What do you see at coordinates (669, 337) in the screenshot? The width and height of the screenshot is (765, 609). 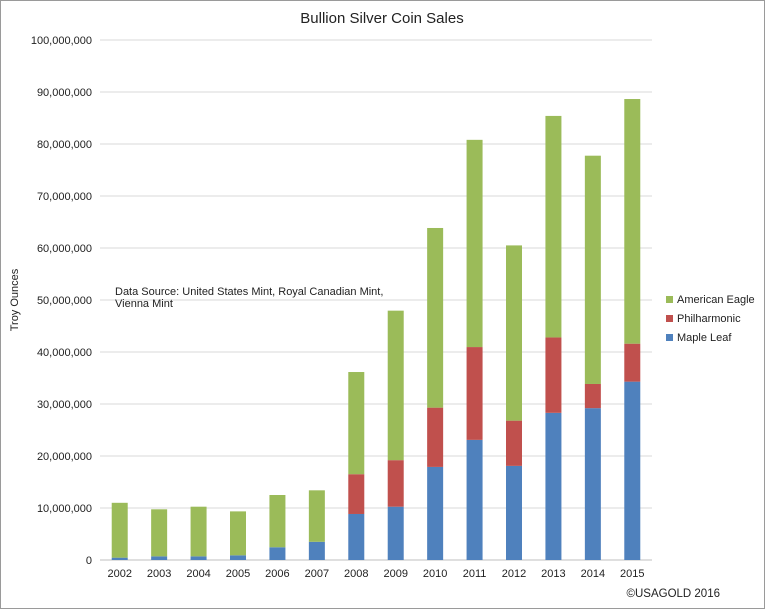 I see `legend-swatch-maple-leaf` at bounding box center [669, 337].